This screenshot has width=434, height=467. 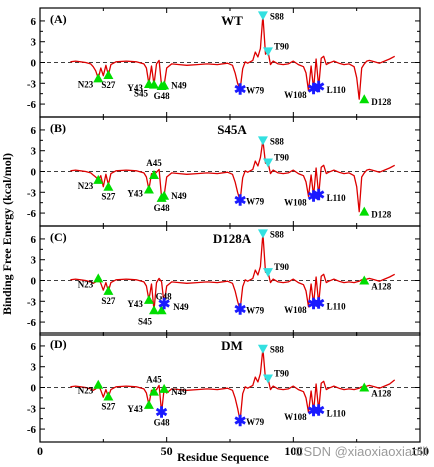 What do you see at coordinates (295, 202) in the screenshot?
I see `residue-label: W108` at bounding box center [295, 202].